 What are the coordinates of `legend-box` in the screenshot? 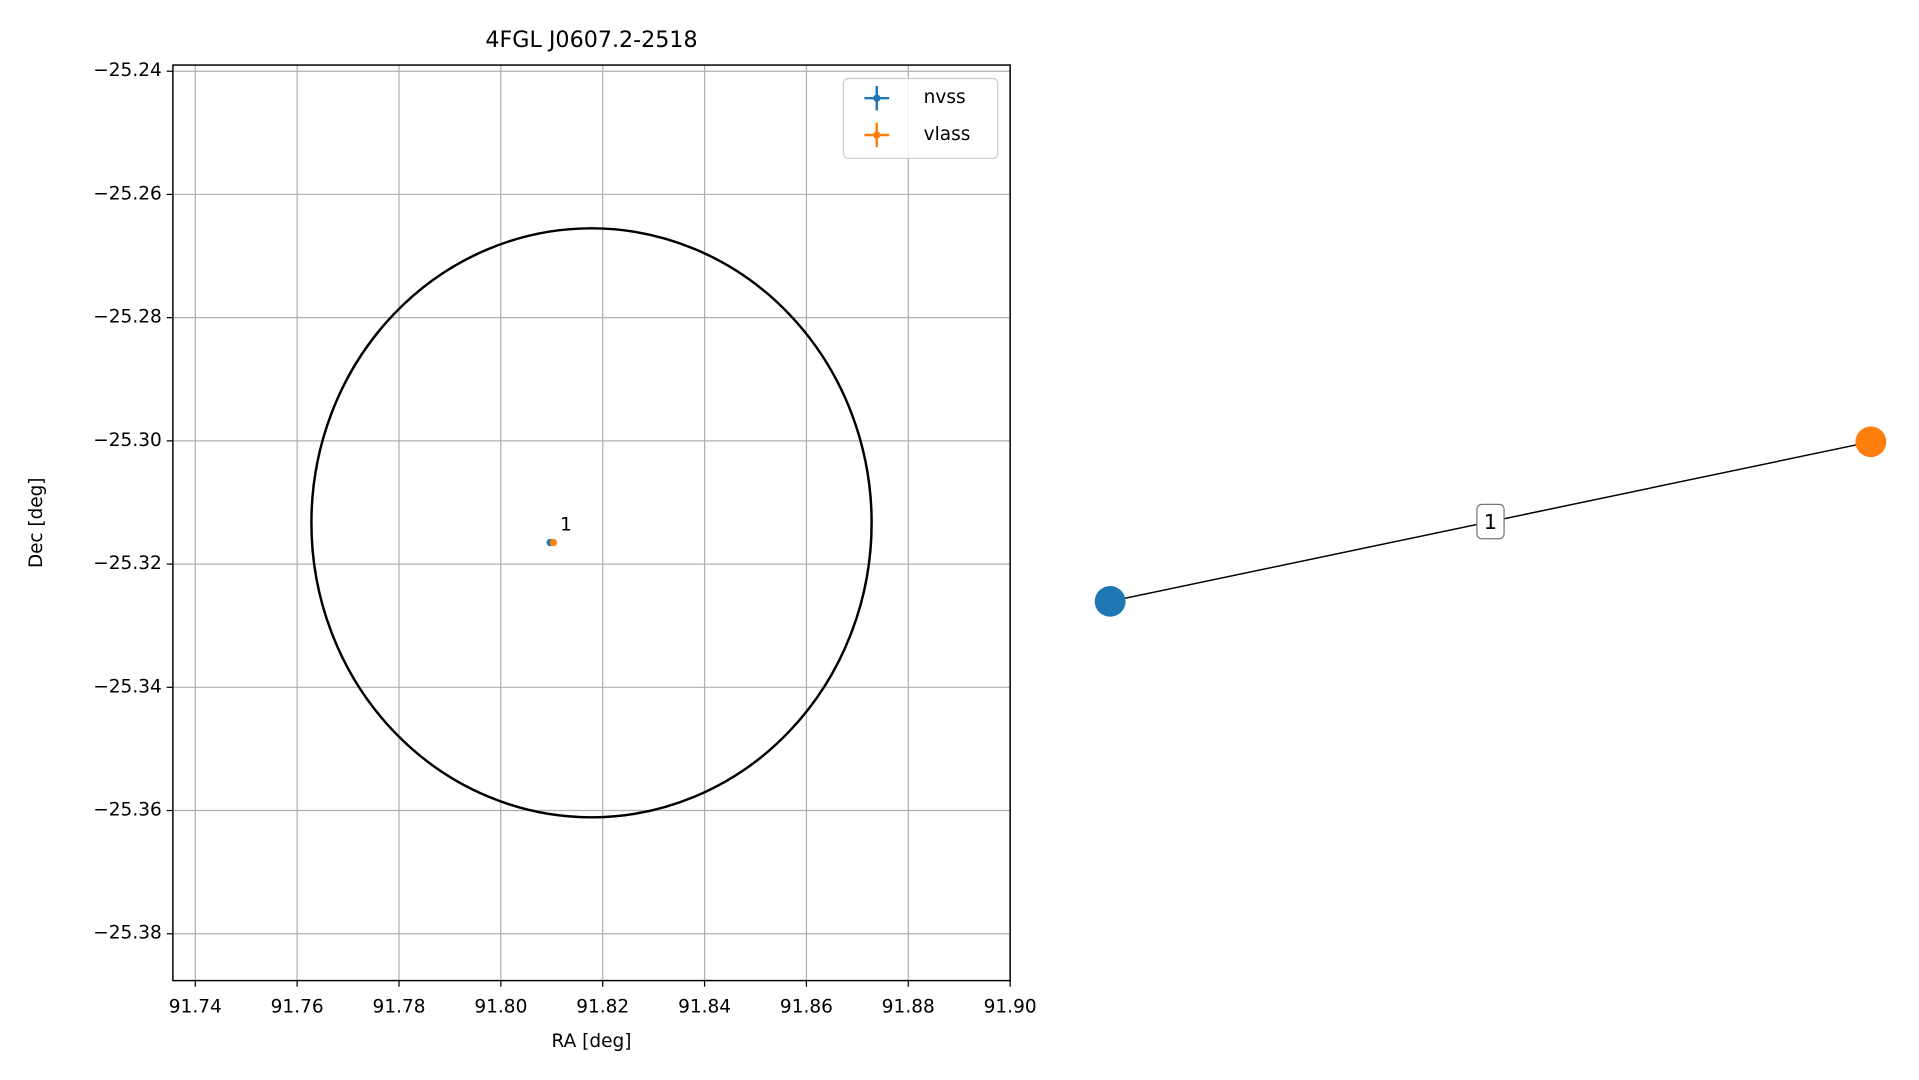 It's located at (920, 118).